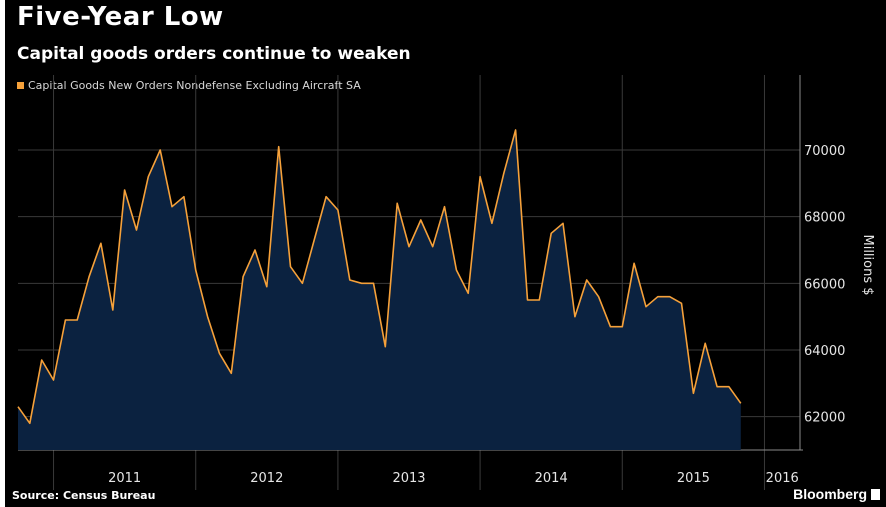 This screenshot has height=507, width=886. Describe the element at coordinates (551, 478) in the screenshot. I see `x-tick-label: 2014` at that location.